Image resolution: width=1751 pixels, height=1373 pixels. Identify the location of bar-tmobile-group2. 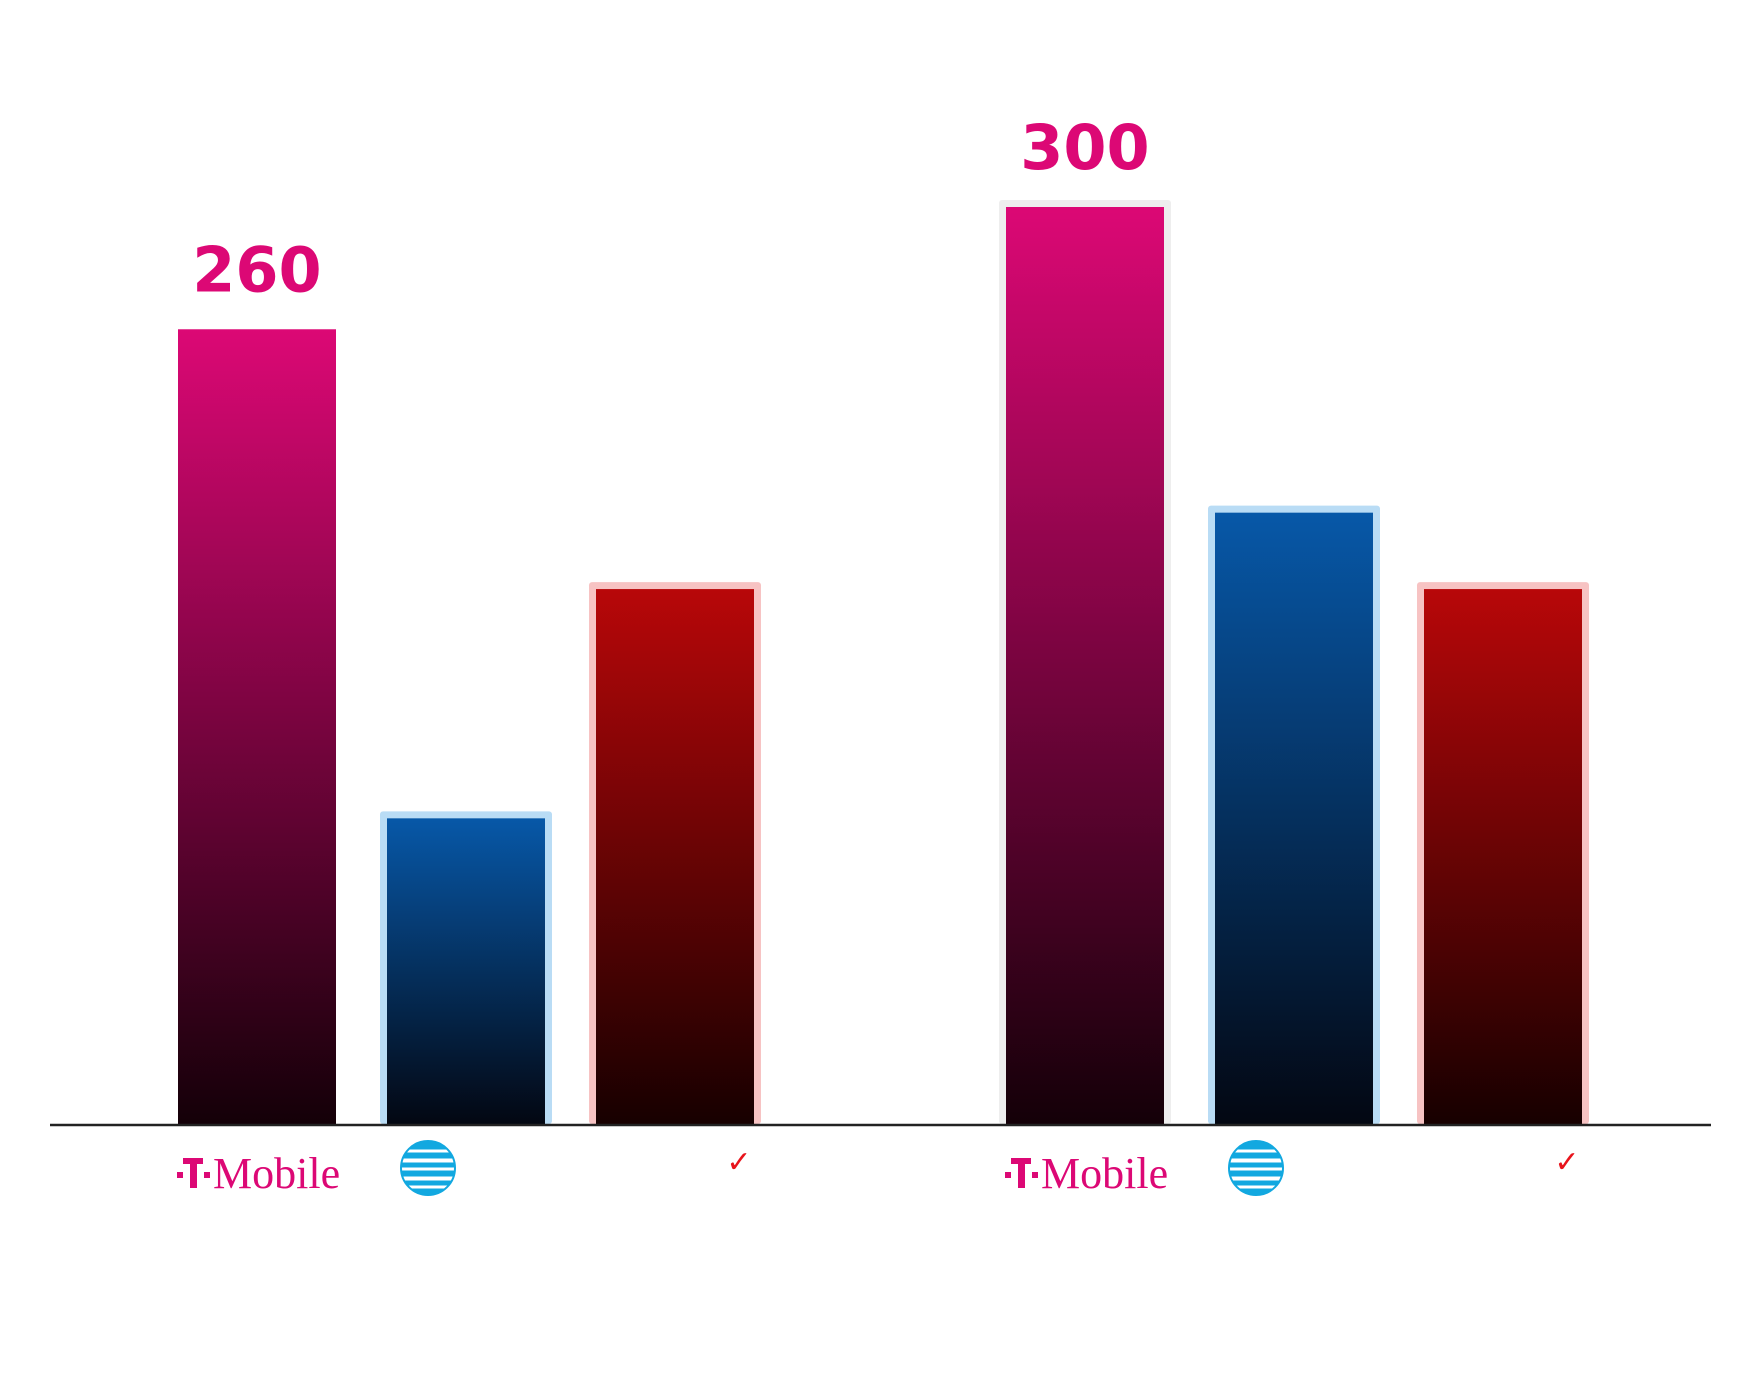
(1085, 665).